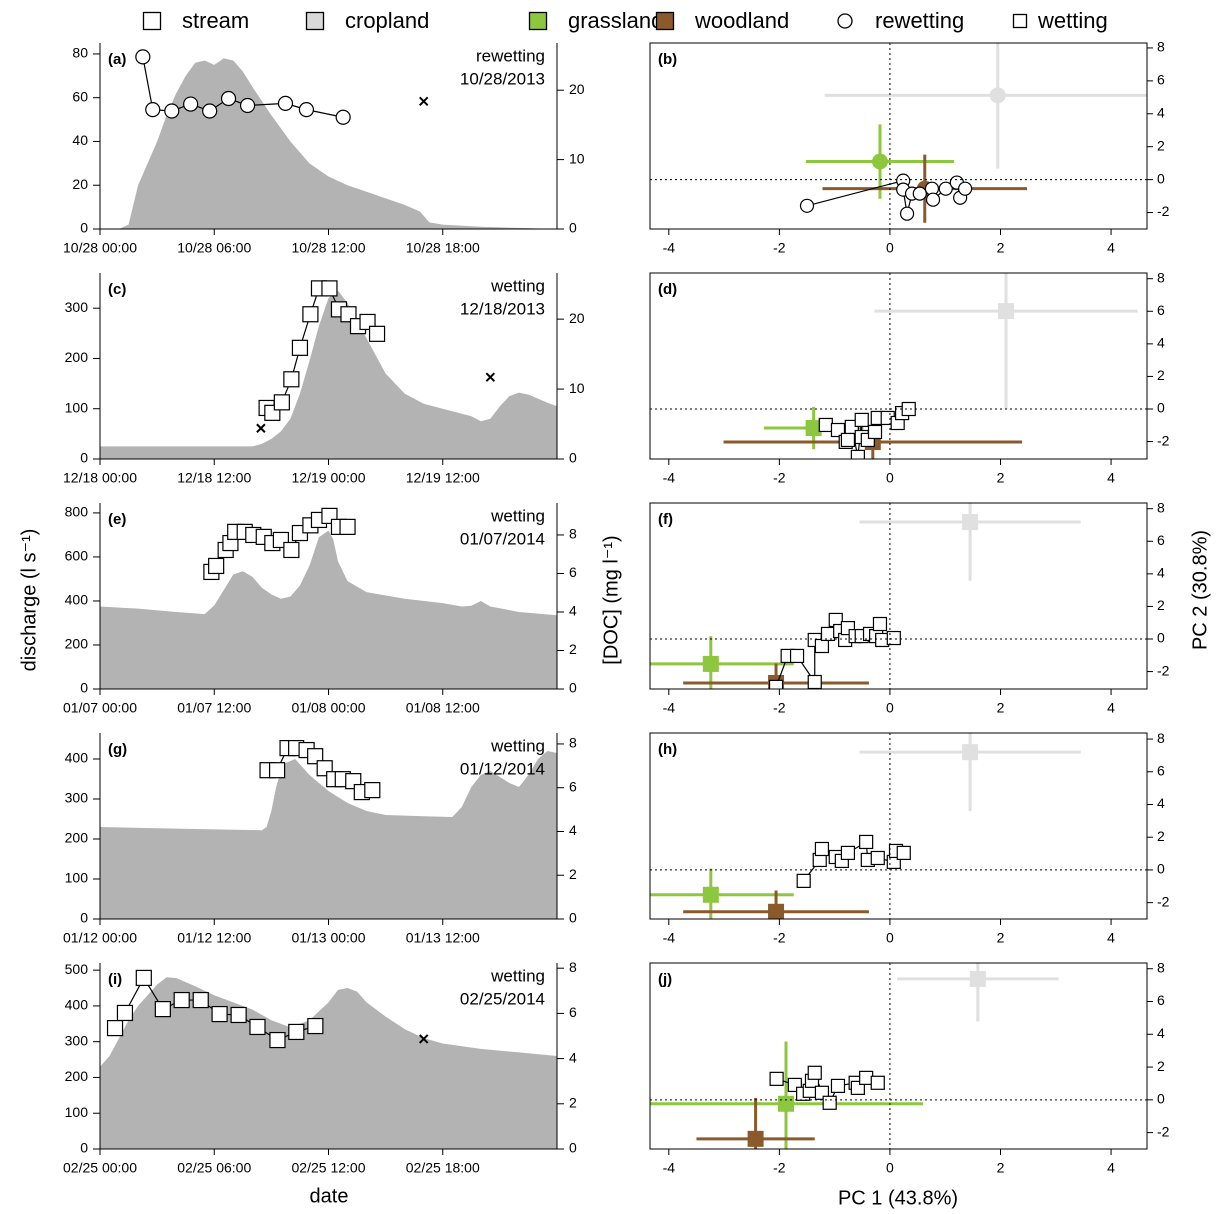 This screenshot has width=1219, height=1214. Describe the element at coordinates (890, 1168) in the screenshot. I see `x-tick-label: 0` at that location.